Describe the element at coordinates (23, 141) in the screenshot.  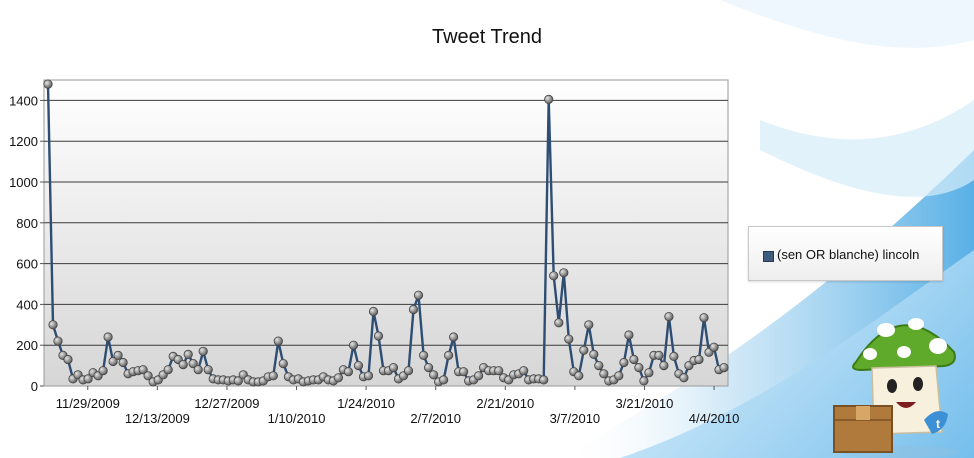
I see `y-tick-label: 1200` at that location.